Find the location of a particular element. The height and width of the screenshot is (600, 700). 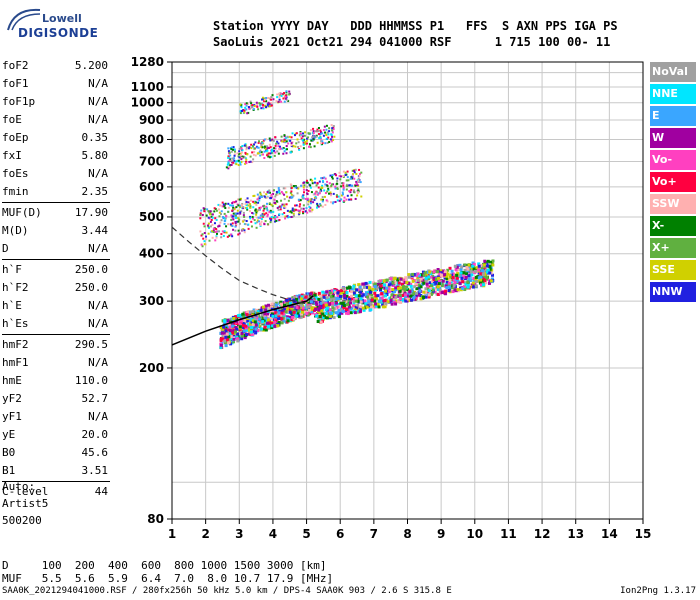

param-row: h`E N/A is located at coordinates (56, 306).